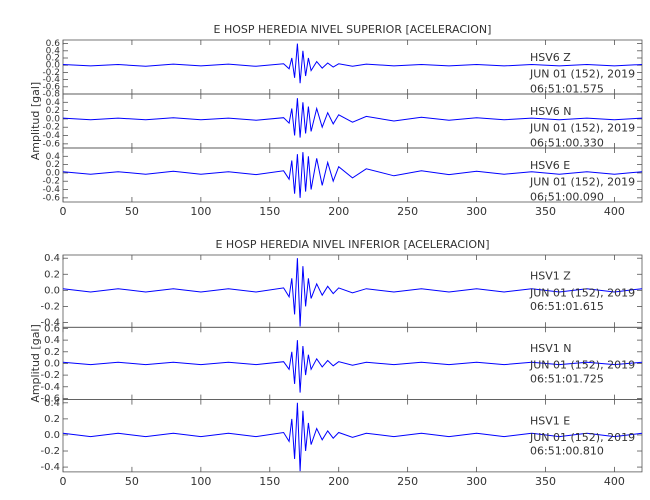 The height and width of the screenshot is (500, 650). What do you see at coordinates (567, 378) in the screenshot?
I see `time-label: 06:51:01.725` at bounding box center [567, 378].